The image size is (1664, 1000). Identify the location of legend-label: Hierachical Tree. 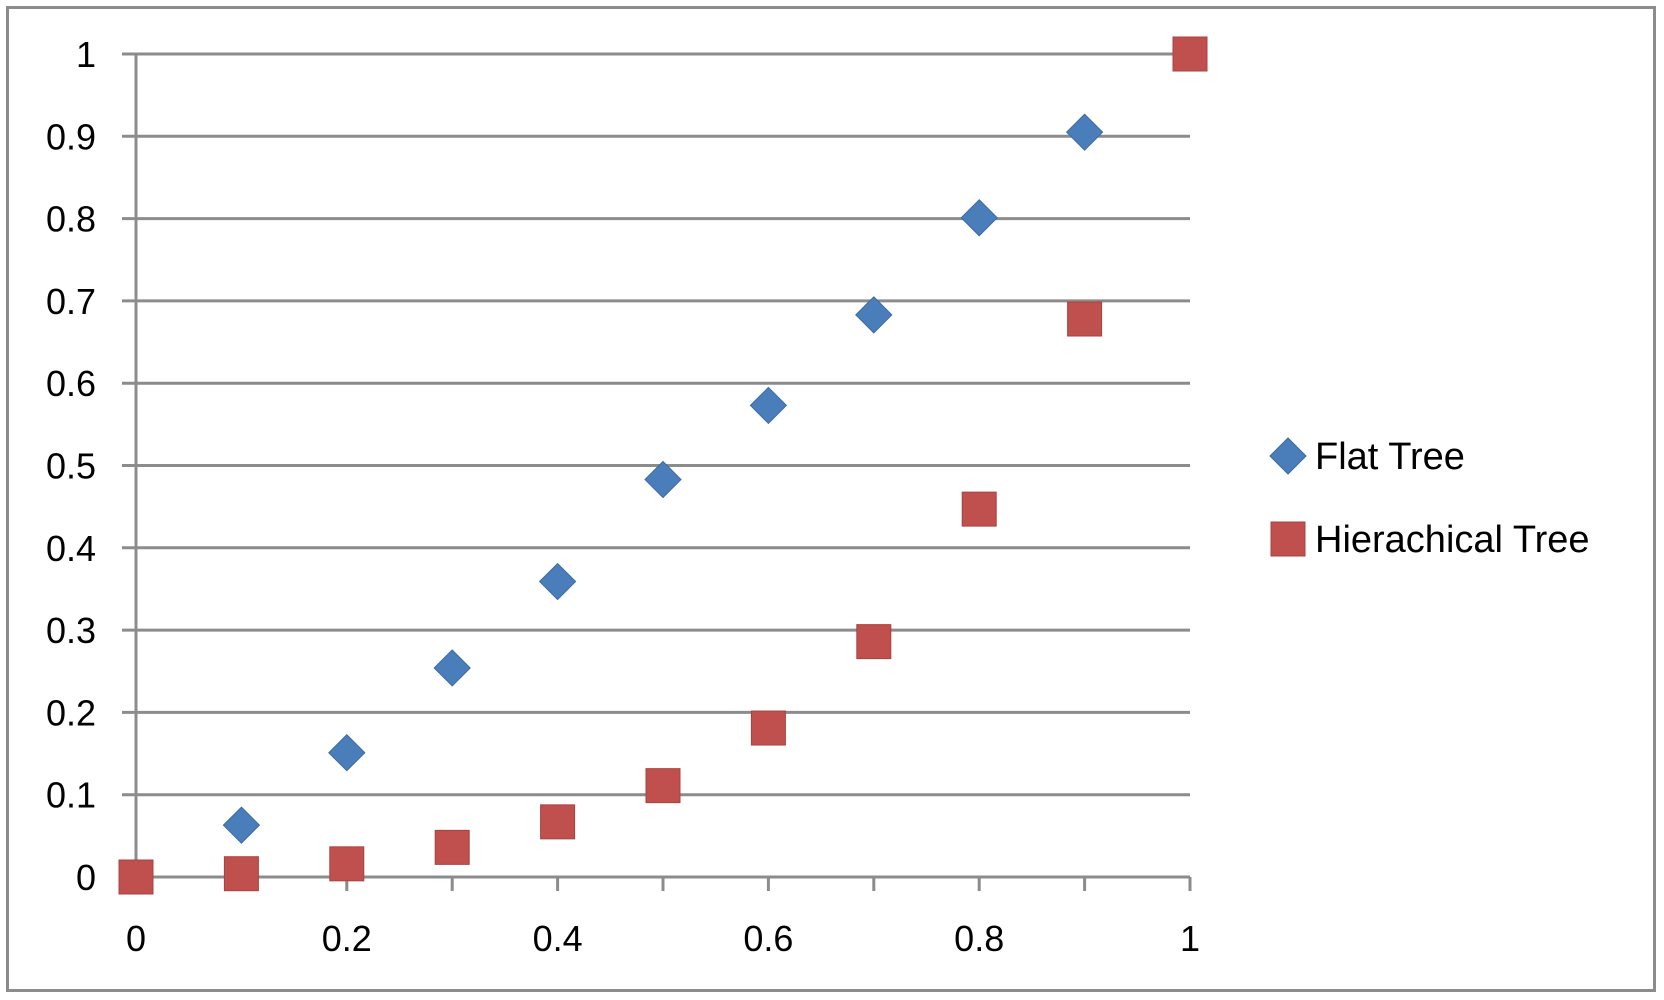
(1452, 540).